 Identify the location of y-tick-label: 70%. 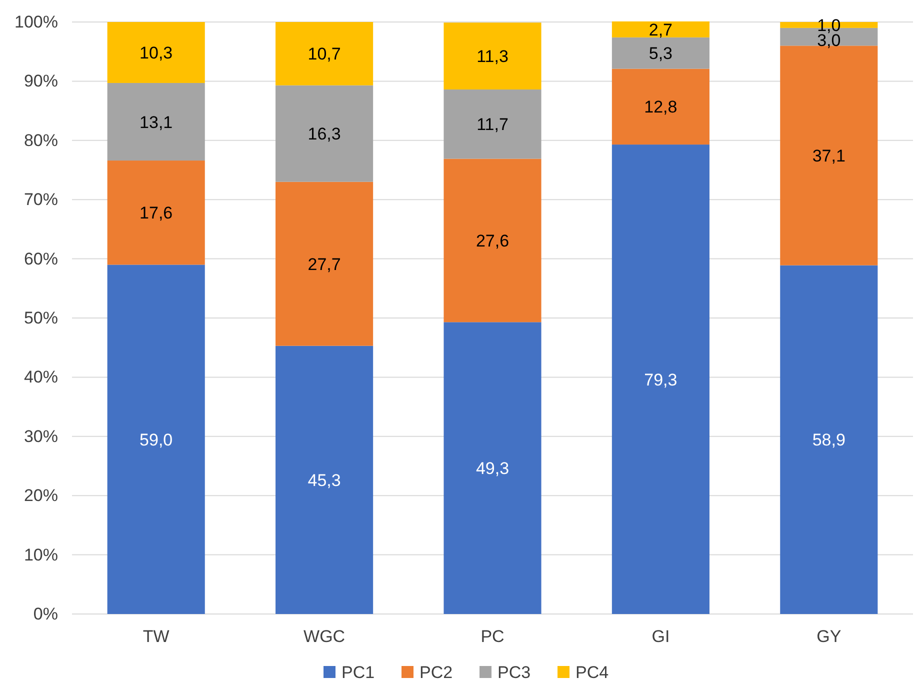
(41, 200).